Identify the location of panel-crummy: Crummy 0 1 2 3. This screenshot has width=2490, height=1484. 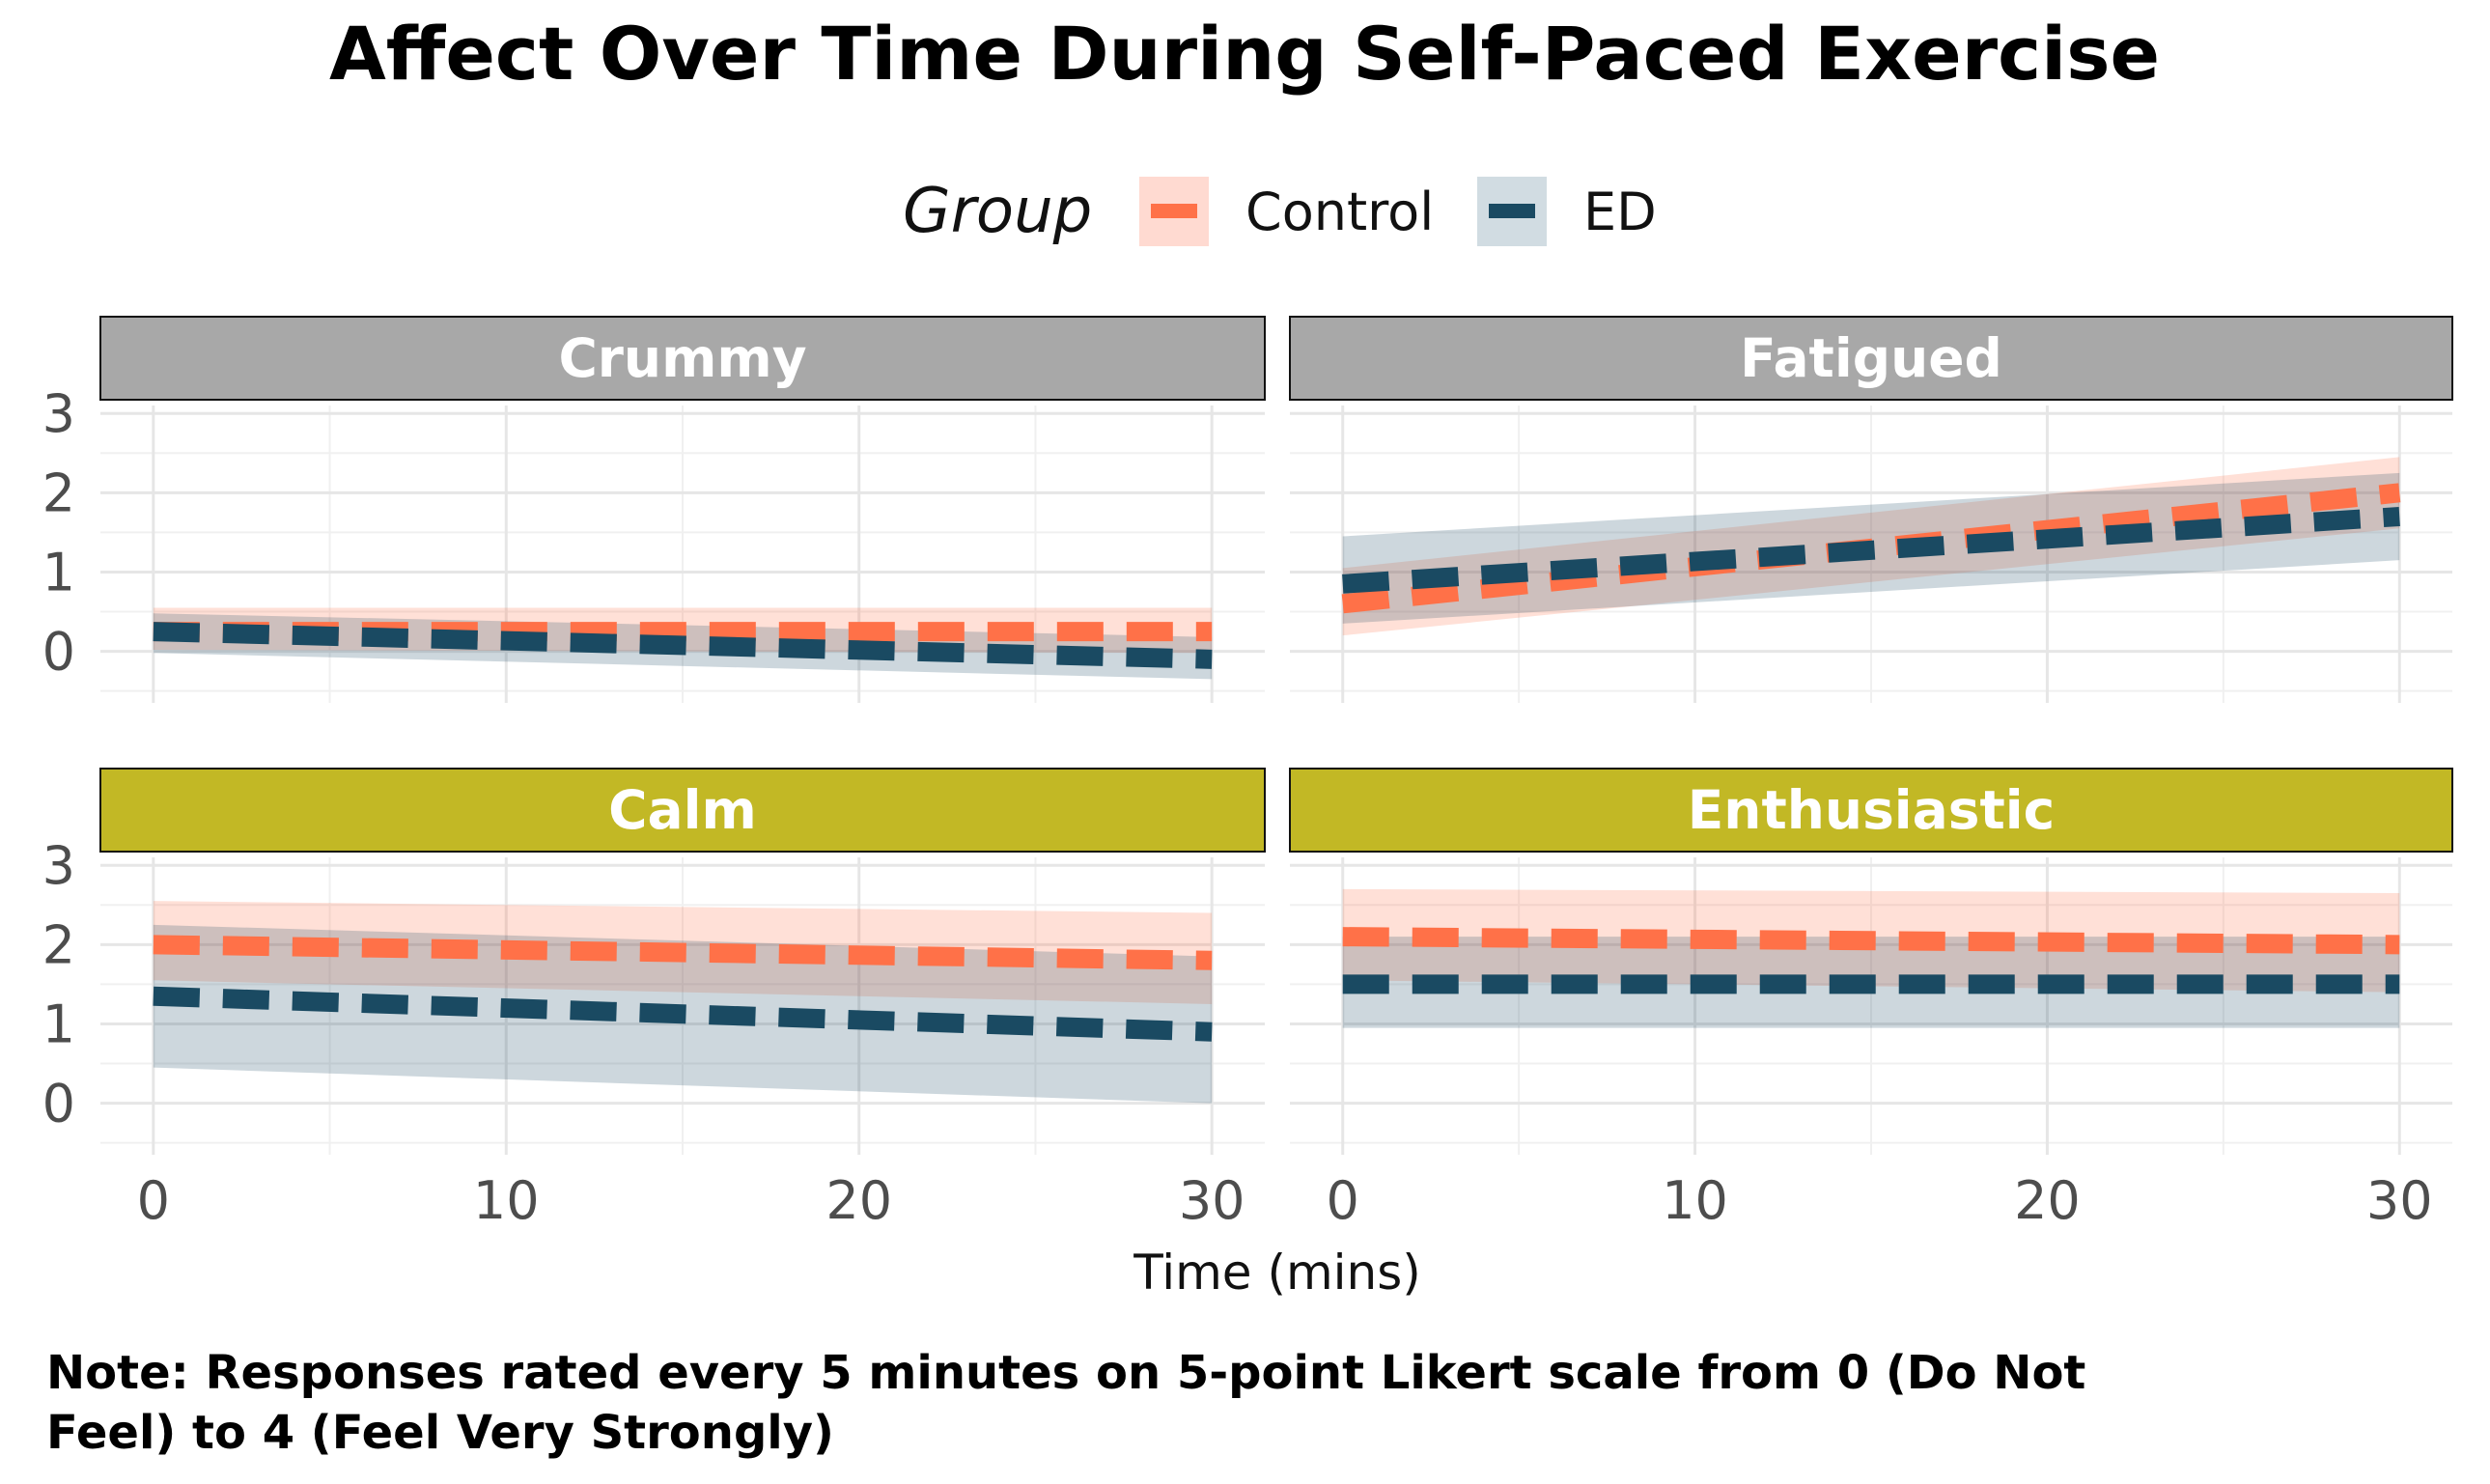
(654, 510).